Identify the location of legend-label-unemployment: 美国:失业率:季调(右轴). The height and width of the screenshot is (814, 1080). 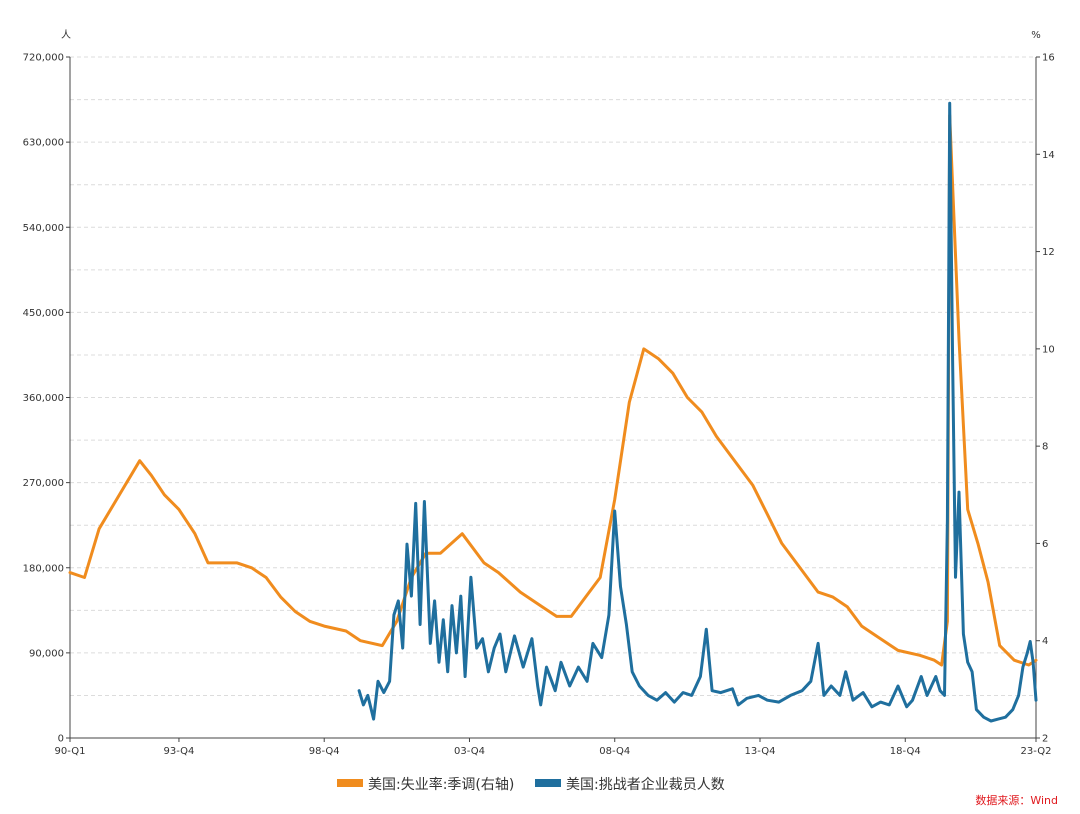
(441, 784).